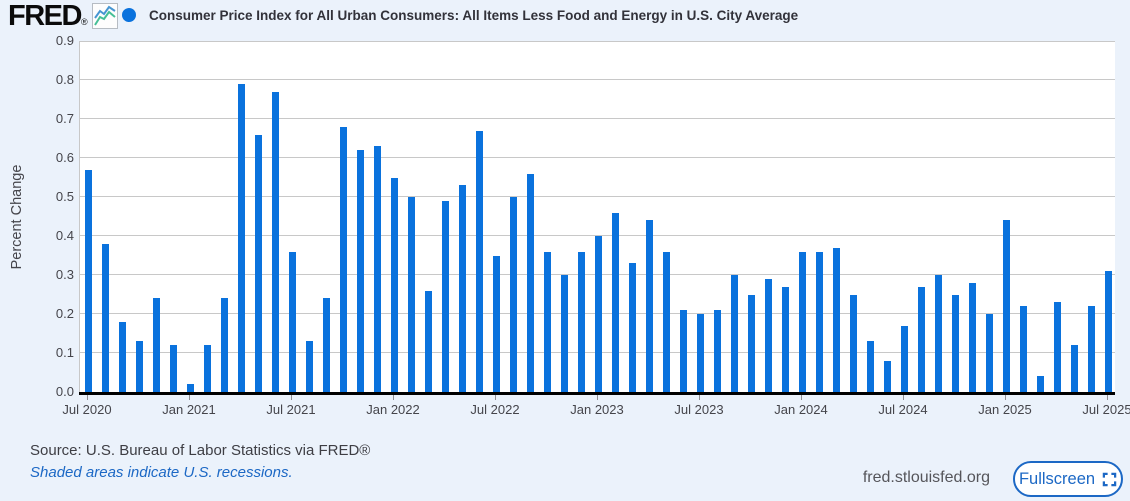 Image resolution: width=1130 pixels, height=501 pixels. What do you see at coordinates (45, 16) in the screenshot?
I see `fred-logo-text: FRED` at bounding box center [45, 16].